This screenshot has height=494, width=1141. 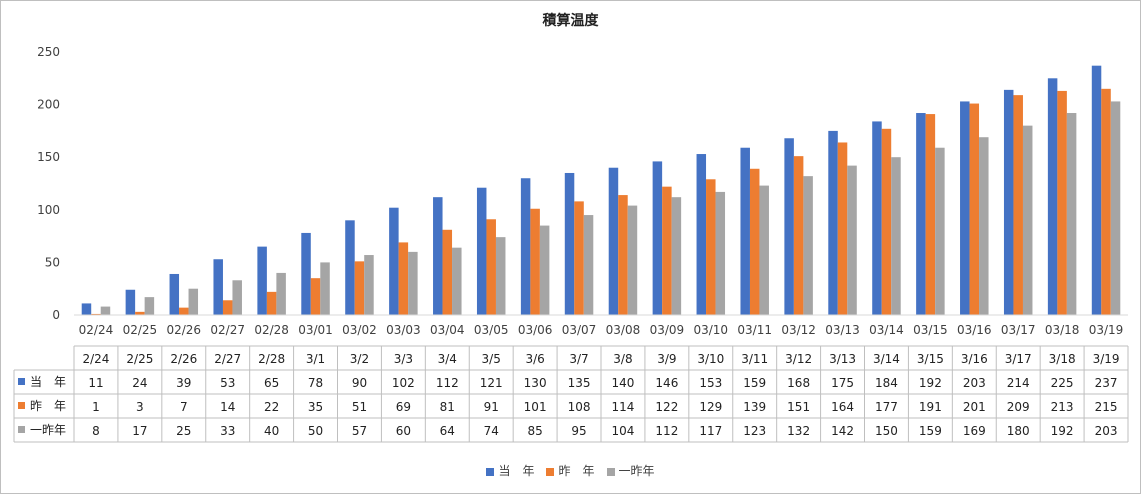 I want to click on table-header-cell: 3/6, so click(x=534, y=359).